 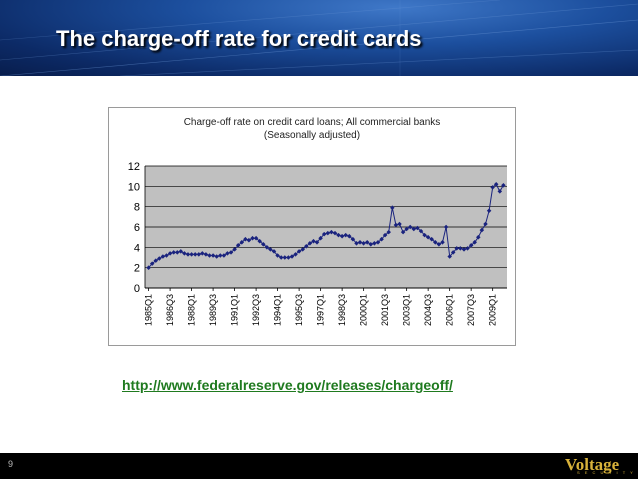 I want to click on x-tick-label: 1985Q1, so click(x=149, y=310).